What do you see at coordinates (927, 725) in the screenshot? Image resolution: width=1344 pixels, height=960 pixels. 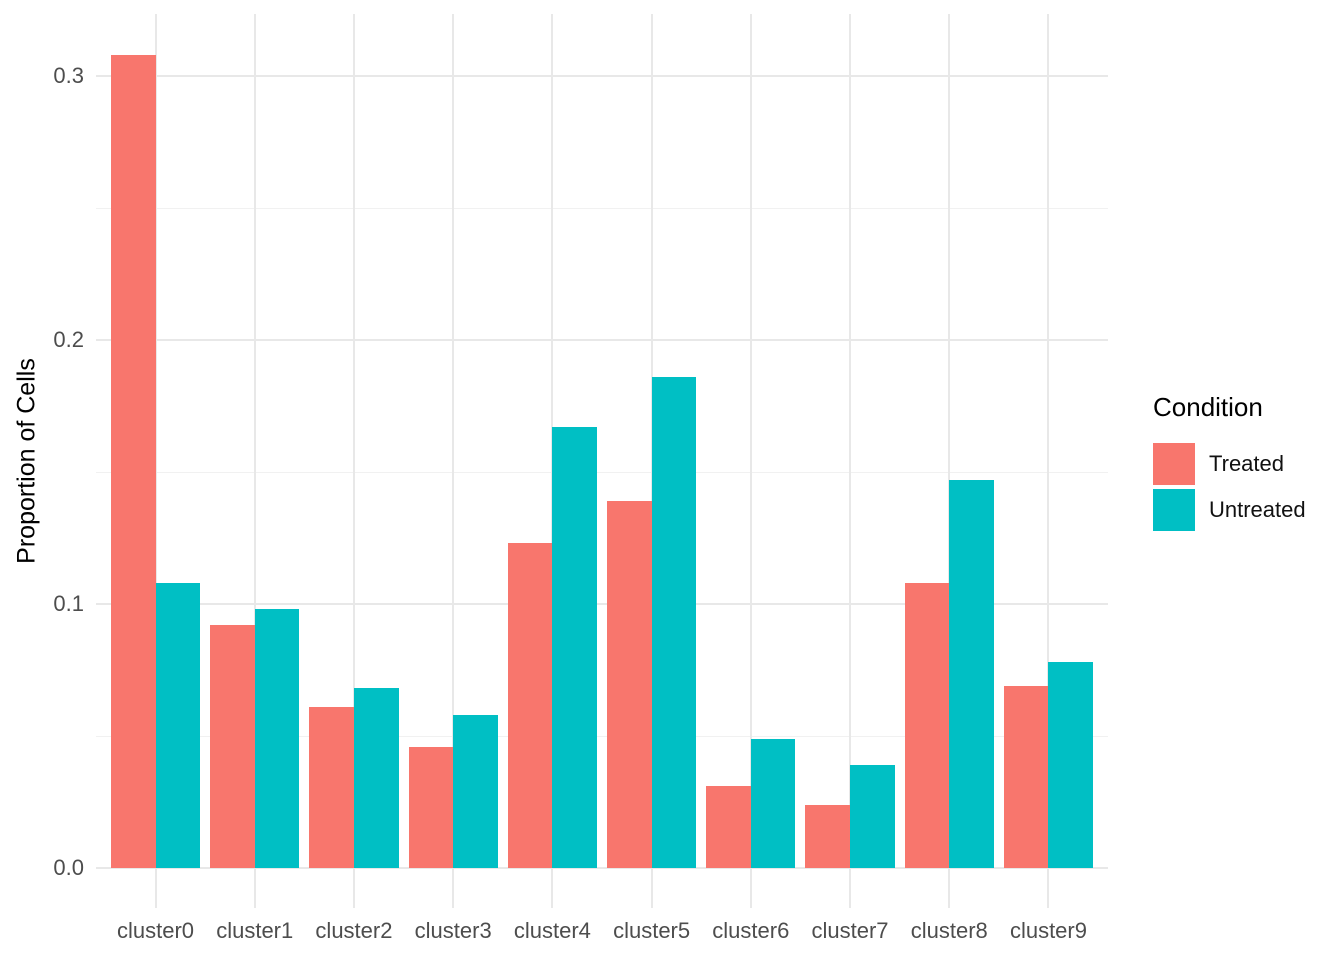 I see `bar-treated-cluster8` at bounding box center [927, 725].